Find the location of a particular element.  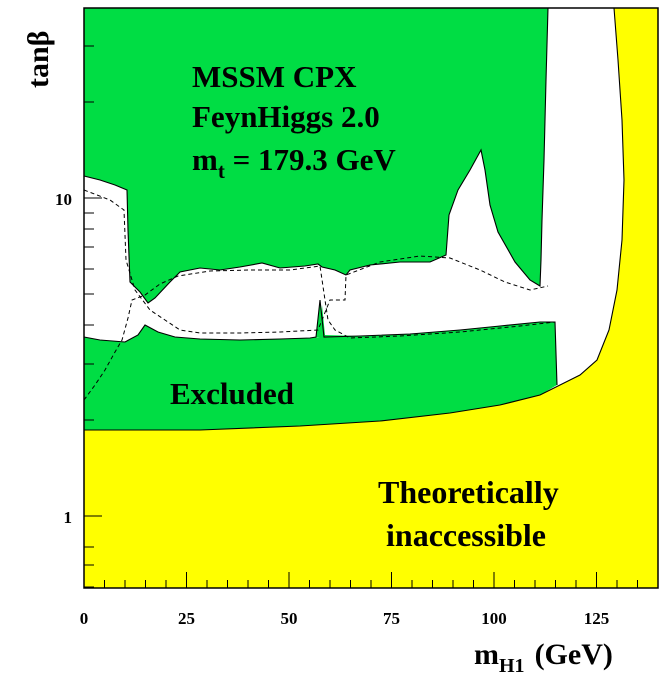

annotation-line3-main: m is located at coordinates (205, 159).